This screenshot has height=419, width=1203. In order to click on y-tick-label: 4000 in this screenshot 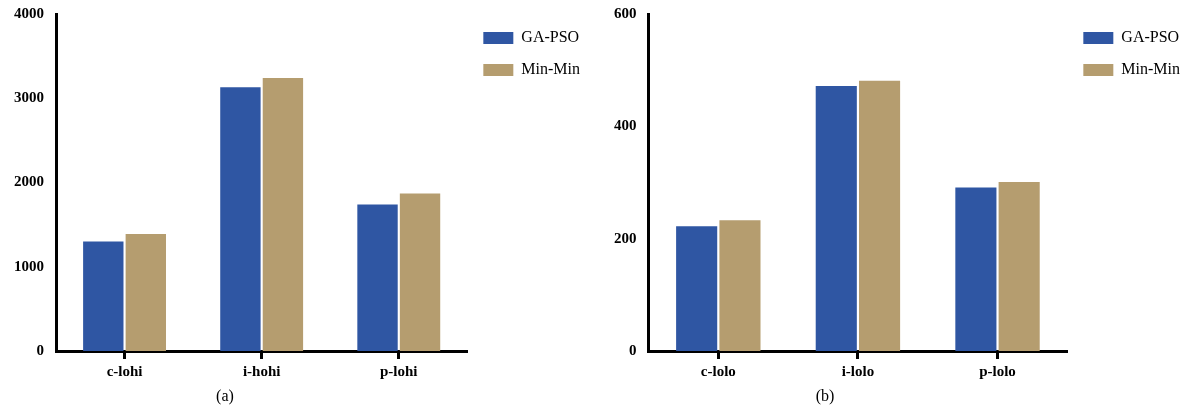, I will do `click(29, 12)`.